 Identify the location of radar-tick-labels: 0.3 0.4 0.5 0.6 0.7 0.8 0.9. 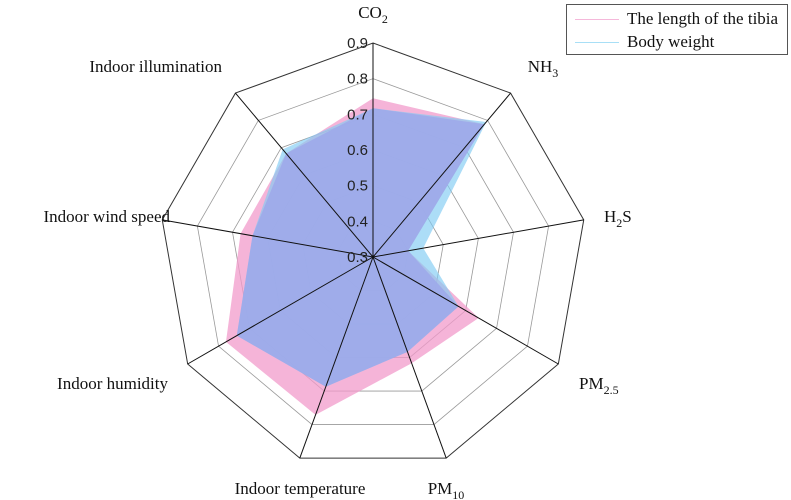
(357, 150).